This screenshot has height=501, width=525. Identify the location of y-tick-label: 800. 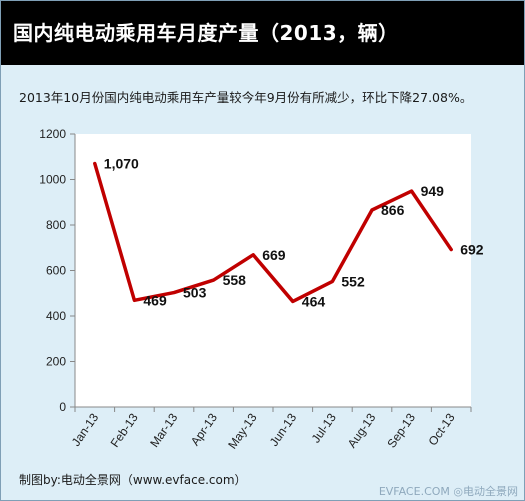
(56, 225).